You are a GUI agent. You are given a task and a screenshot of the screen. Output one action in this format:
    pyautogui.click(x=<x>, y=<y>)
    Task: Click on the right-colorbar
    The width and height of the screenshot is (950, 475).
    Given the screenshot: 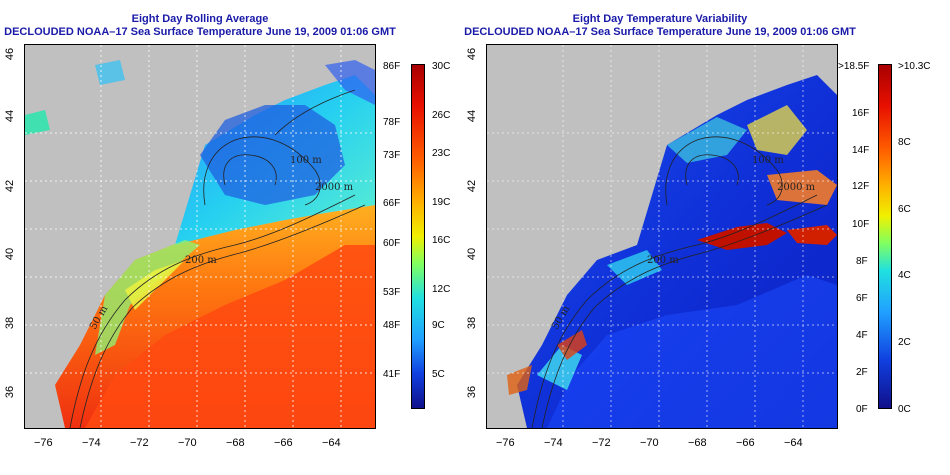 What is the action you would take?
    pyautogui.click(x=885, y=236)
    